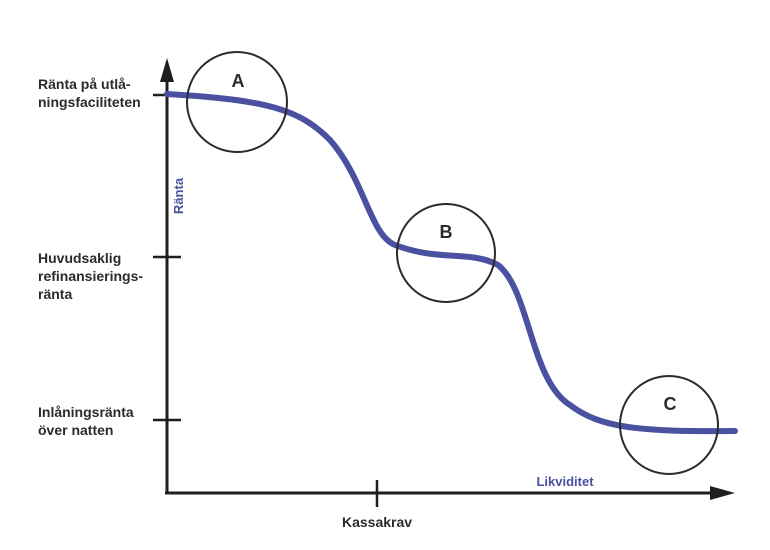  Describe the element at coordinates (722, 493) in the screenshot. I see `x-axis-arrow` at that location.